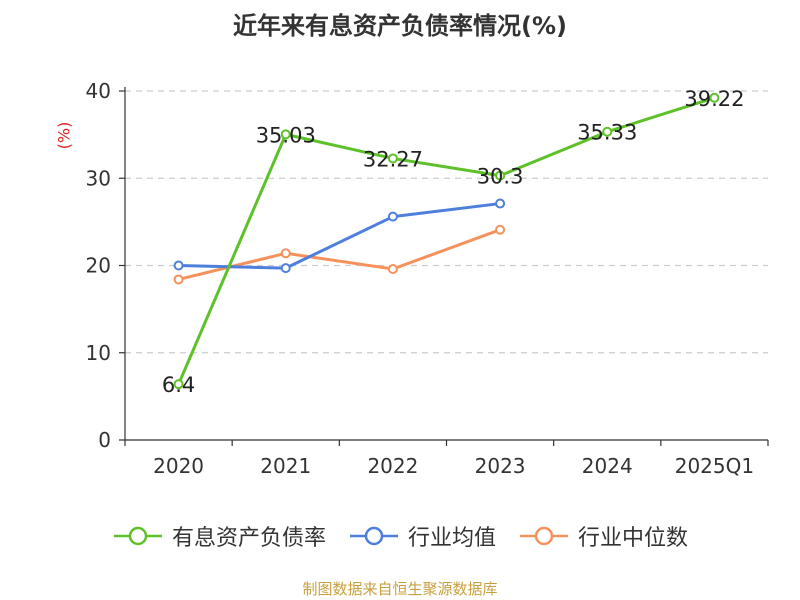 This screenshot has width=800, height=600. What do you see at coordinates (248, 538) in the screenshot?
I see `legend-label: 有息资产负债率` at bounding box center [248, 538].